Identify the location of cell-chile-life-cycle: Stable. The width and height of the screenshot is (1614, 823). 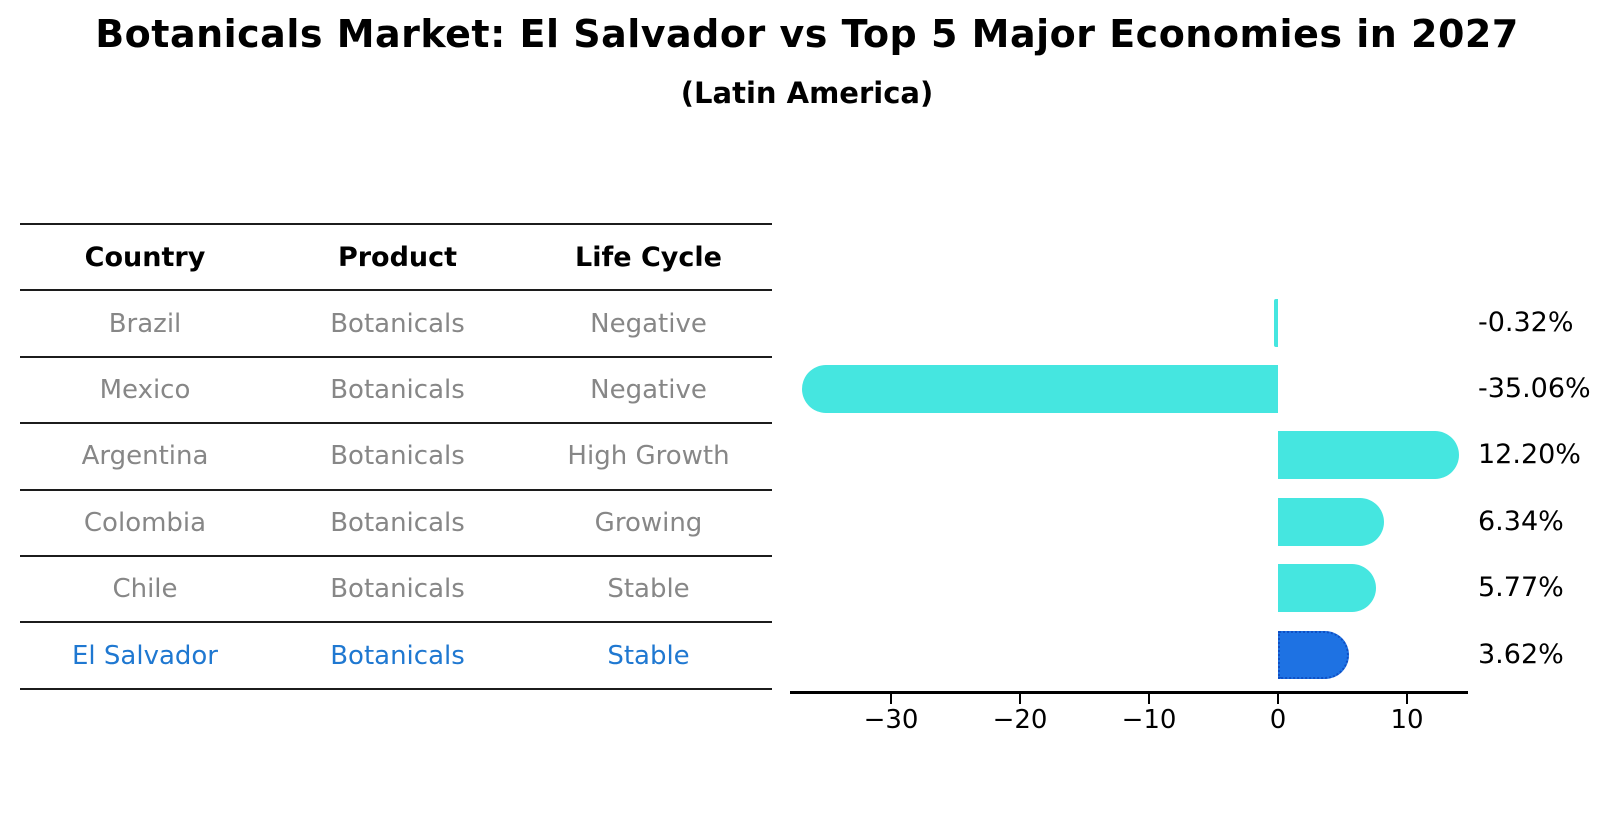
(648, 589).